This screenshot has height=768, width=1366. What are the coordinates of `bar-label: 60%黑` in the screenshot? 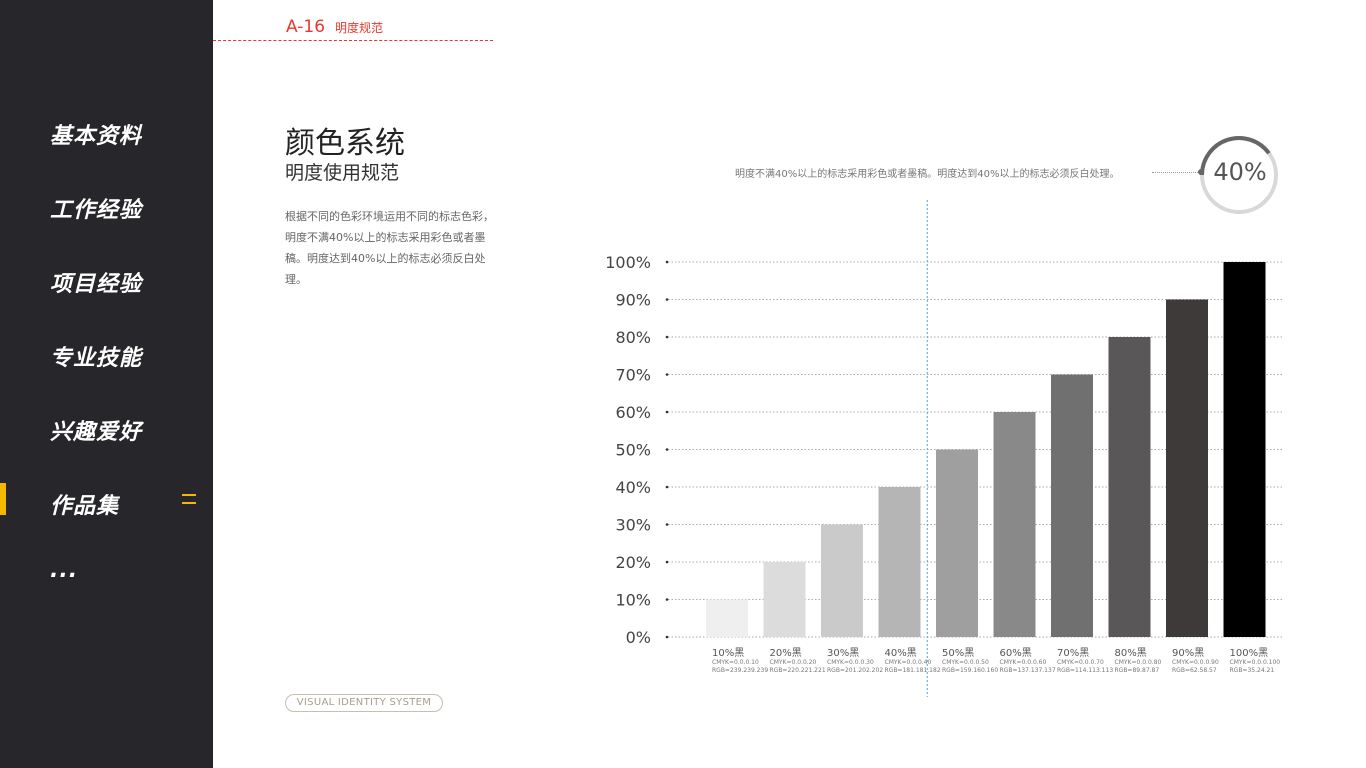 It's located at (1016, 653).